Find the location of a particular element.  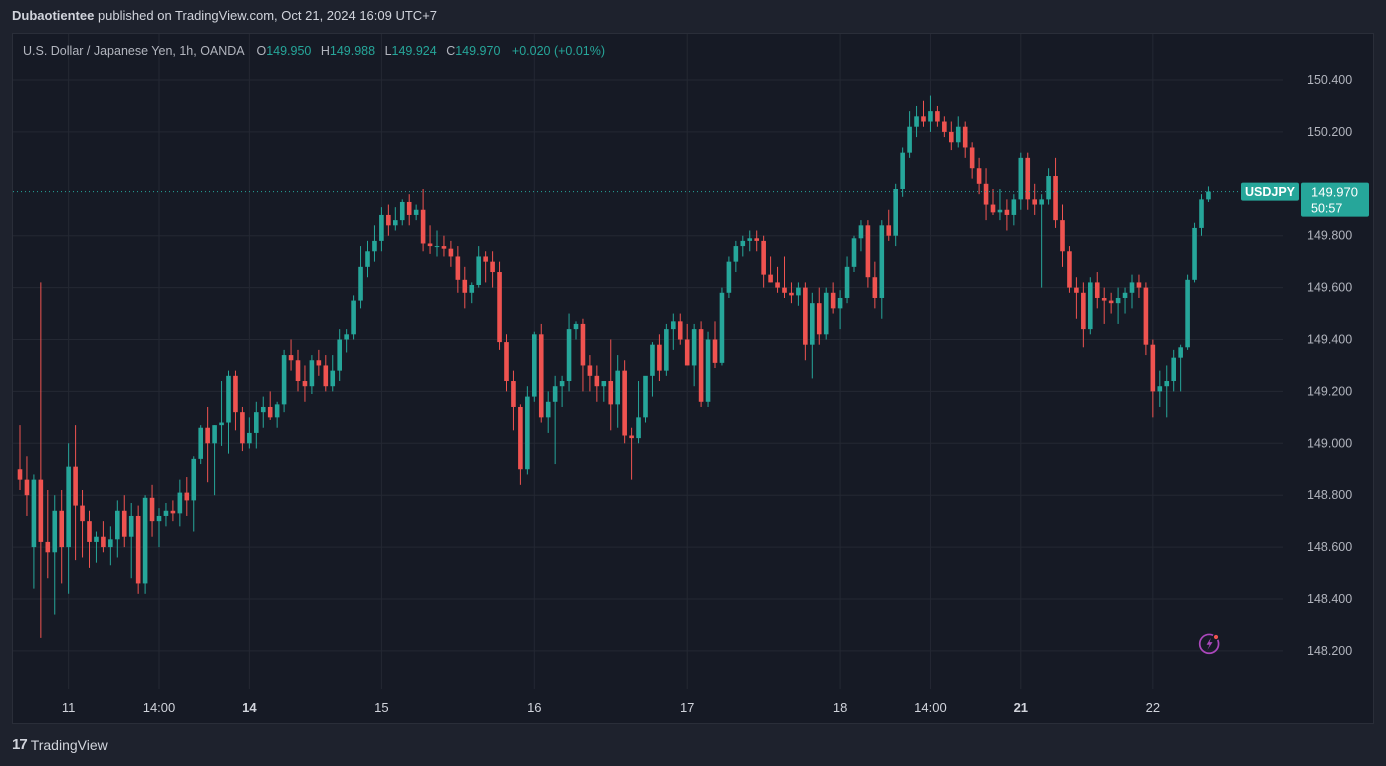

y-tick-label: 148.400 is located at coordinates (1329, 599).